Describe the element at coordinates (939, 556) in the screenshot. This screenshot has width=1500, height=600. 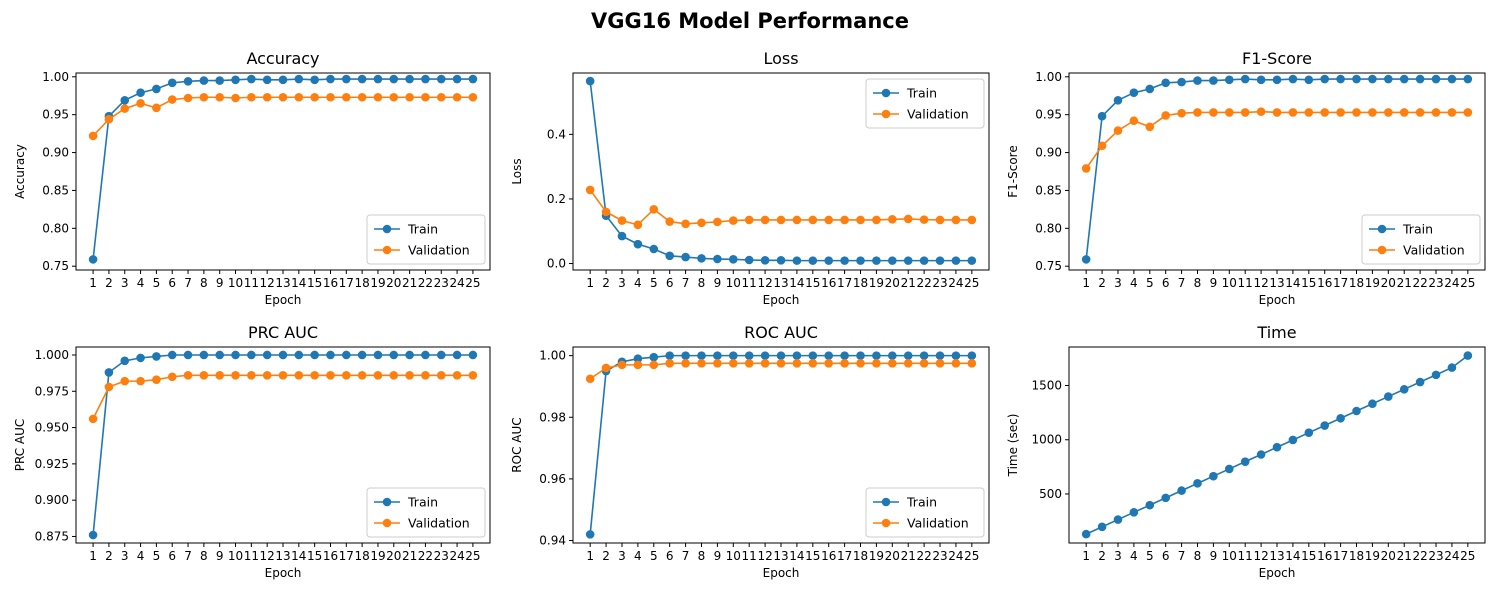
I see `x-tick-label: 23` at that location.